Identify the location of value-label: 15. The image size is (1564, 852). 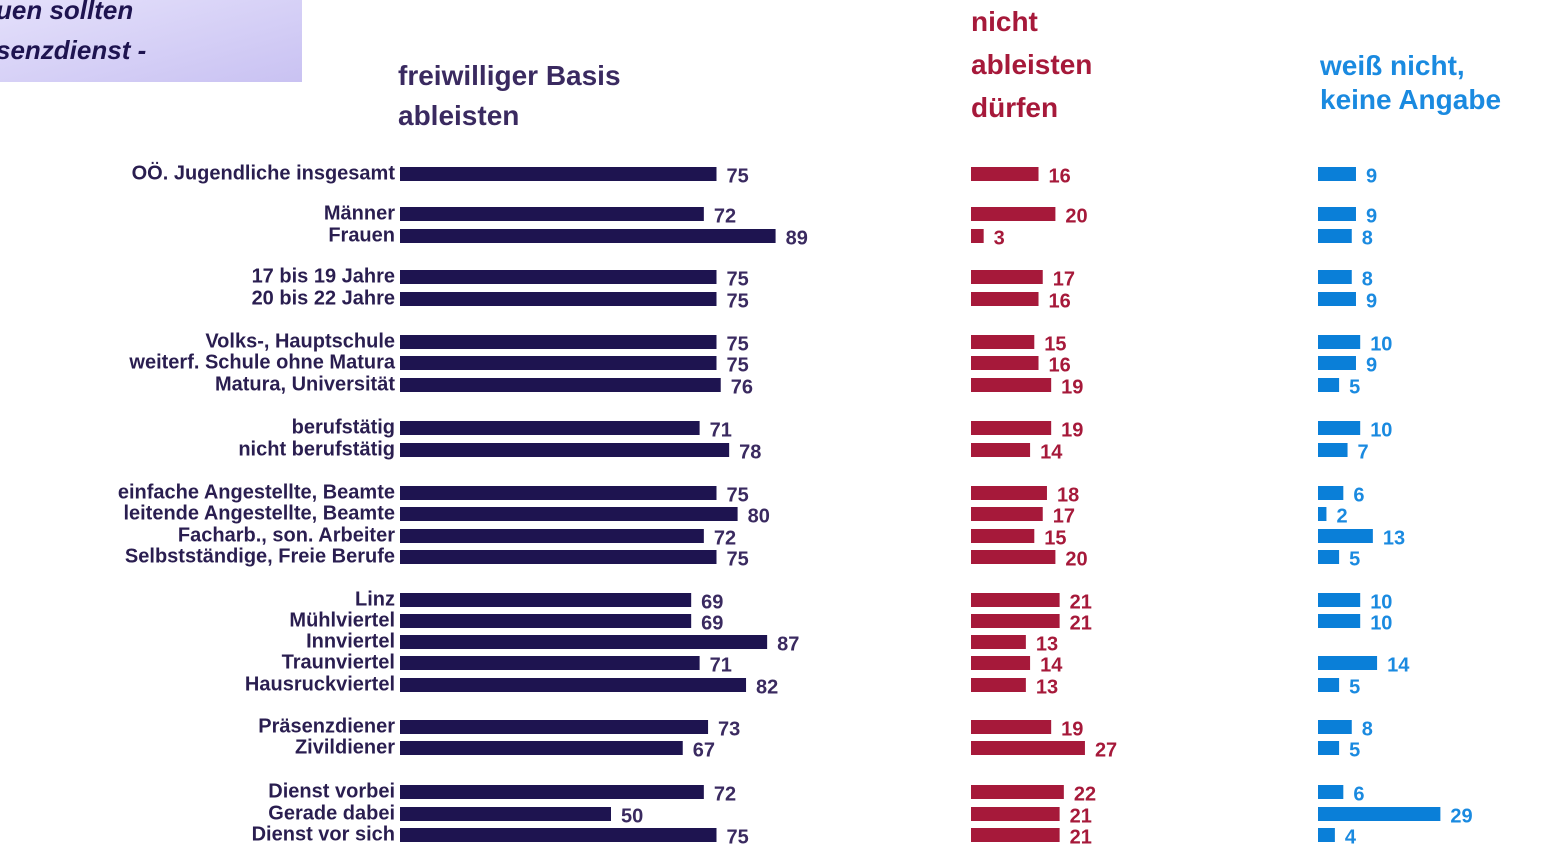
(1055, 538).